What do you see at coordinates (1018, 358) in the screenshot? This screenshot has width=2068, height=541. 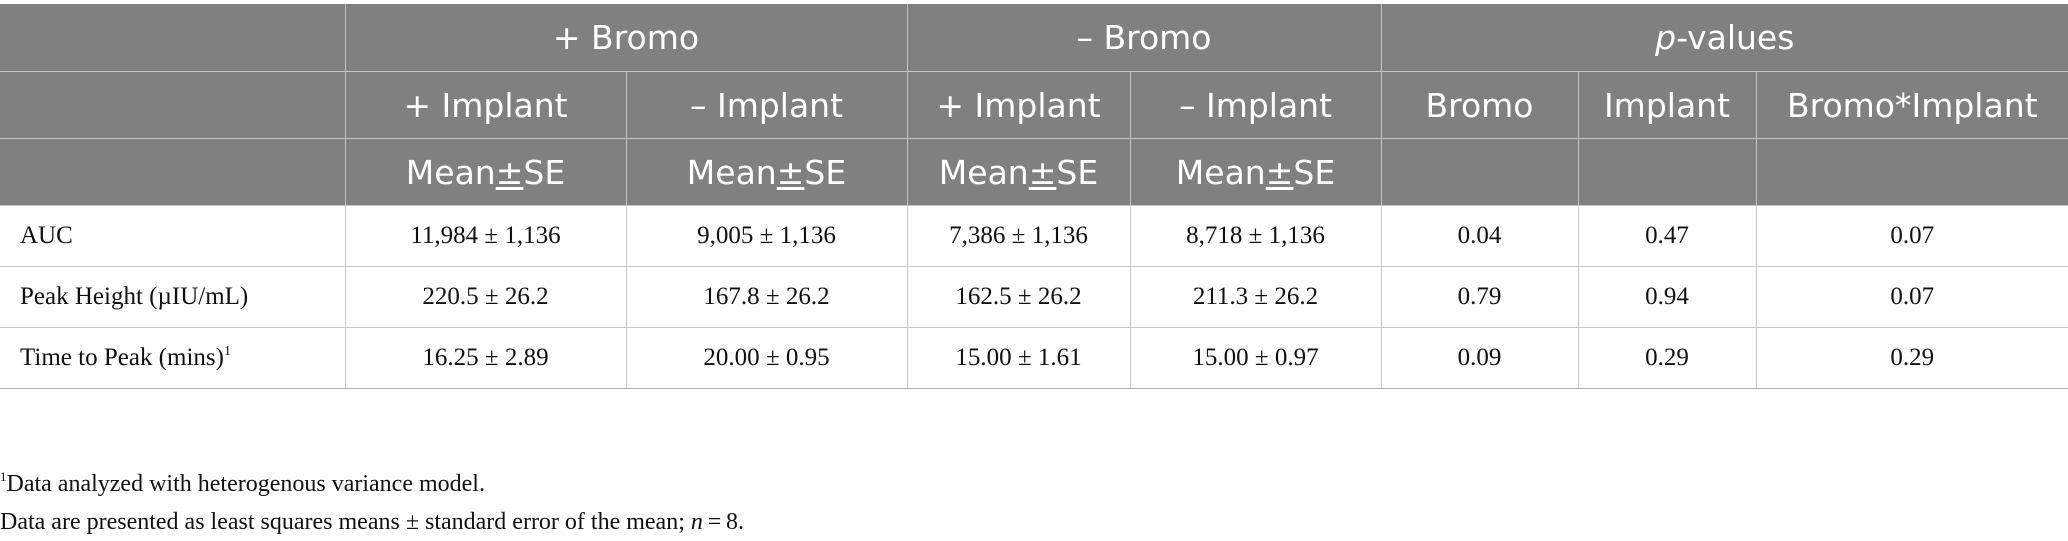 I see `cell-minus-bromo-plus-implant: 15.00 ± 1.61` at bounding box center [1018, 358].